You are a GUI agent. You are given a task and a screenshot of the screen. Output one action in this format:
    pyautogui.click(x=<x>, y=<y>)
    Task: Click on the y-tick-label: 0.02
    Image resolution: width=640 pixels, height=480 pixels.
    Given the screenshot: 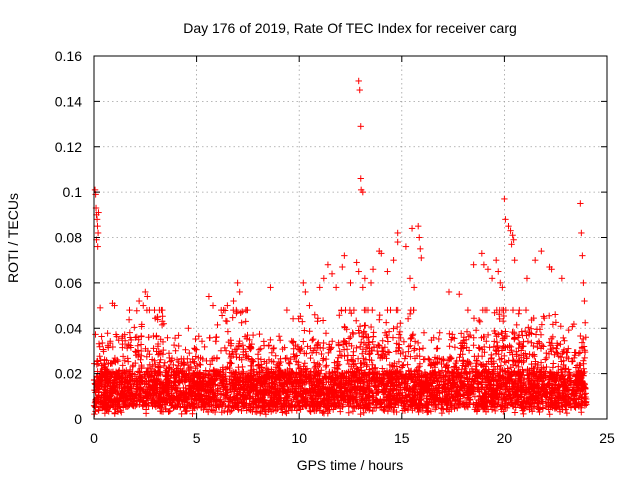 What is the action you would take?
    pyautogui.click(x=68, y=374)
    